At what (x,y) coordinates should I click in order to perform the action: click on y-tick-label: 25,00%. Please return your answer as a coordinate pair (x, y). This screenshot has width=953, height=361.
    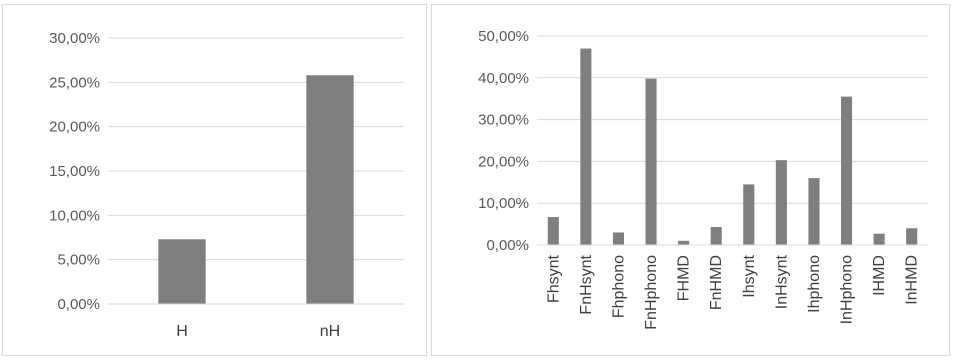
    Looking at the image, I should click on (74, 82).